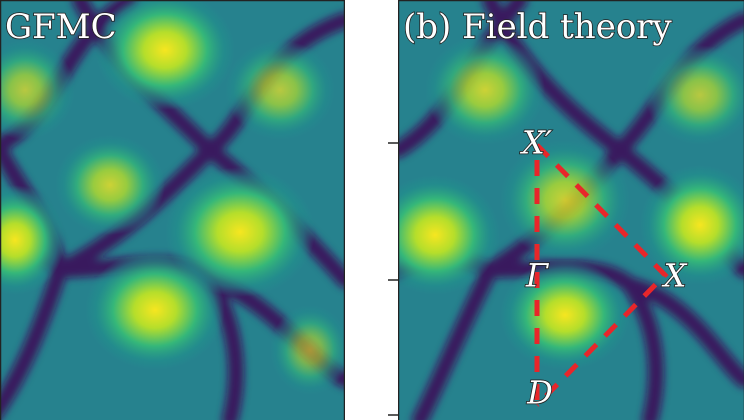 This screenshot has height=420, width=744. What do you see at coordinates (536, 143) in the screenshot?
I see `point-label: X′` at bounding box center [536, 143].